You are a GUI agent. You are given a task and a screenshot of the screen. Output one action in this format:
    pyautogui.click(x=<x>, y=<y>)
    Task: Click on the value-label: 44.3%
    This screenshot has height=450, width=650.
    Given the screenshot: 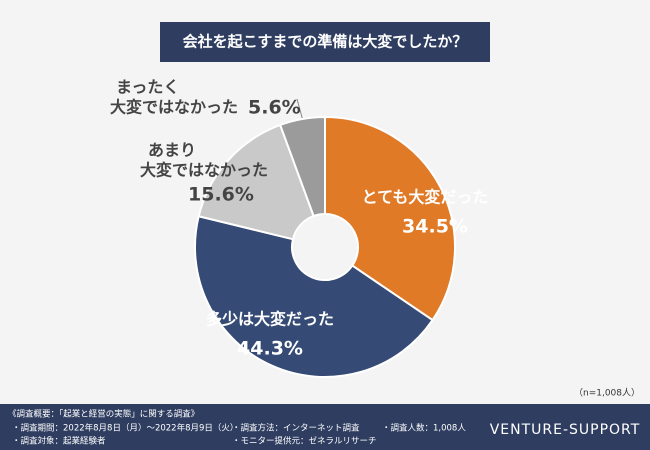 What is the action you would take?
    pyautogui.click(x=270, y=349)
    